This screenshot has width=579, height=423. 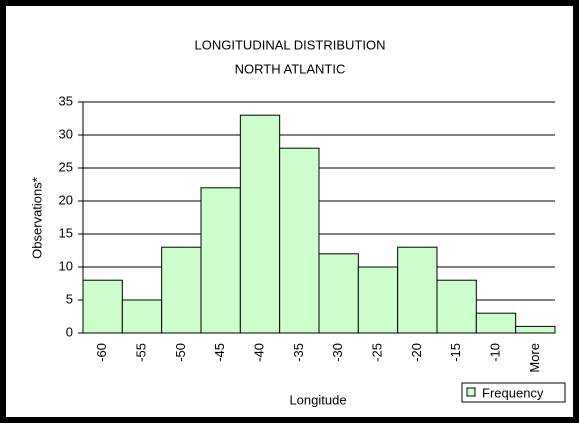 I want to click on legend-label: Frequency, so click(x=513, y=392).